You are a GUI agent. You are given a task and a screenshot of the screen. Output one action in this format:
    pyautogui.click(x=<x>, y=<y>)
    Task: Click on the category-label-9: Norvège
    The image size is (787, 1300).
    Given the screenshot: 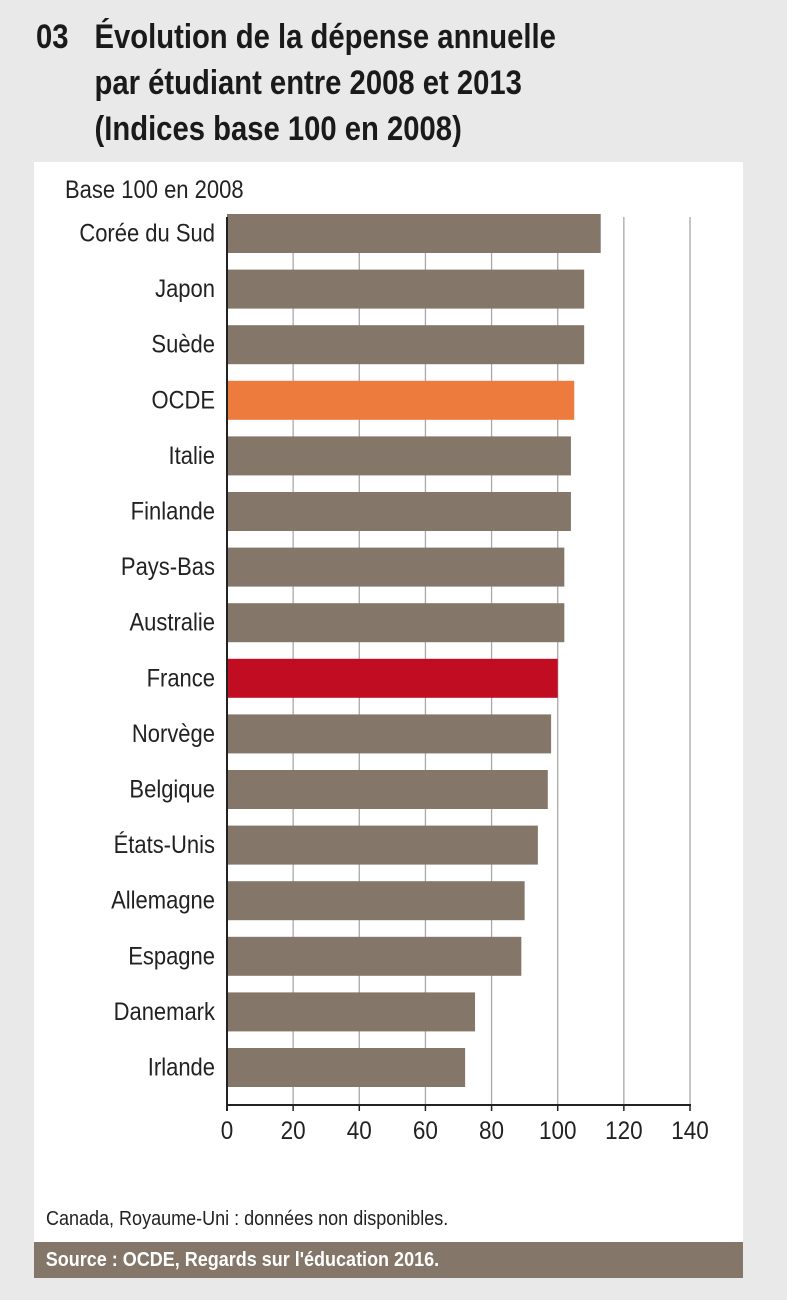 What is the action you would take?
    pyautogui.click(x=173, y=734)
    